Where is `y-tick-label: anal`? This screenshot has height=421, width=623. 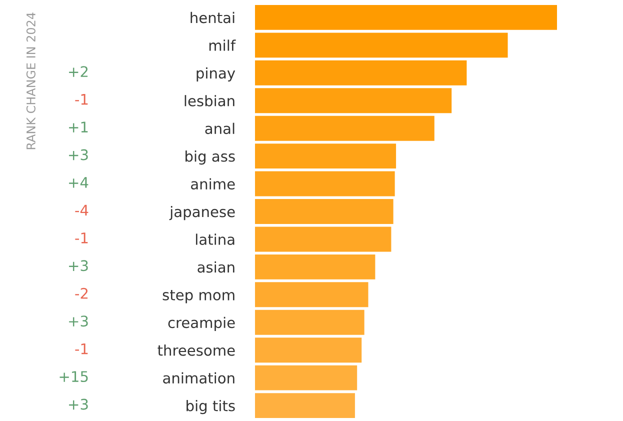
y-tick-label: anal is located at coordinates (219, 128).